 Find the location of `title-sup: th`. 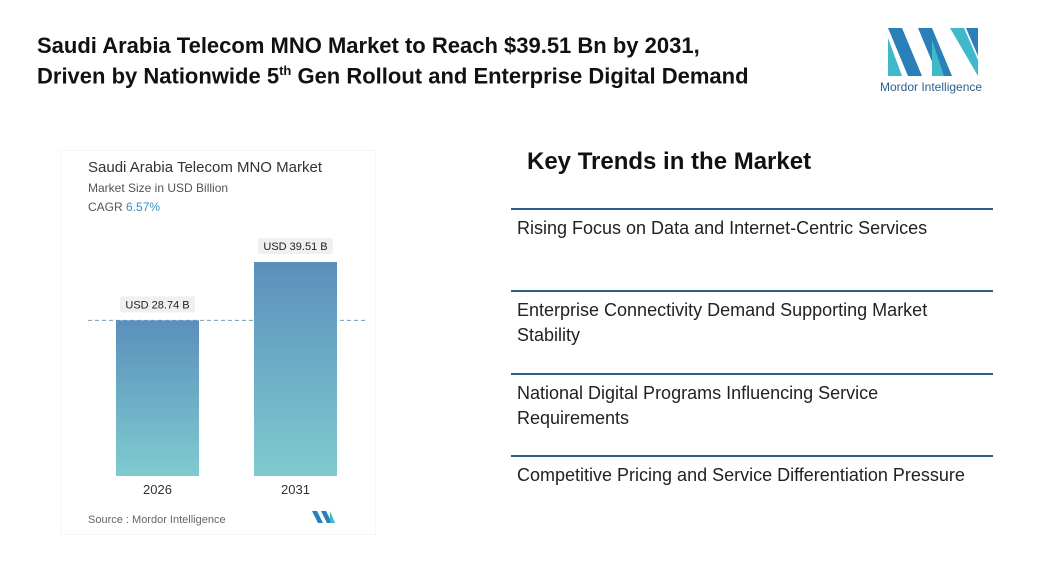

title-sup: th is located at coordinates (285, 70).